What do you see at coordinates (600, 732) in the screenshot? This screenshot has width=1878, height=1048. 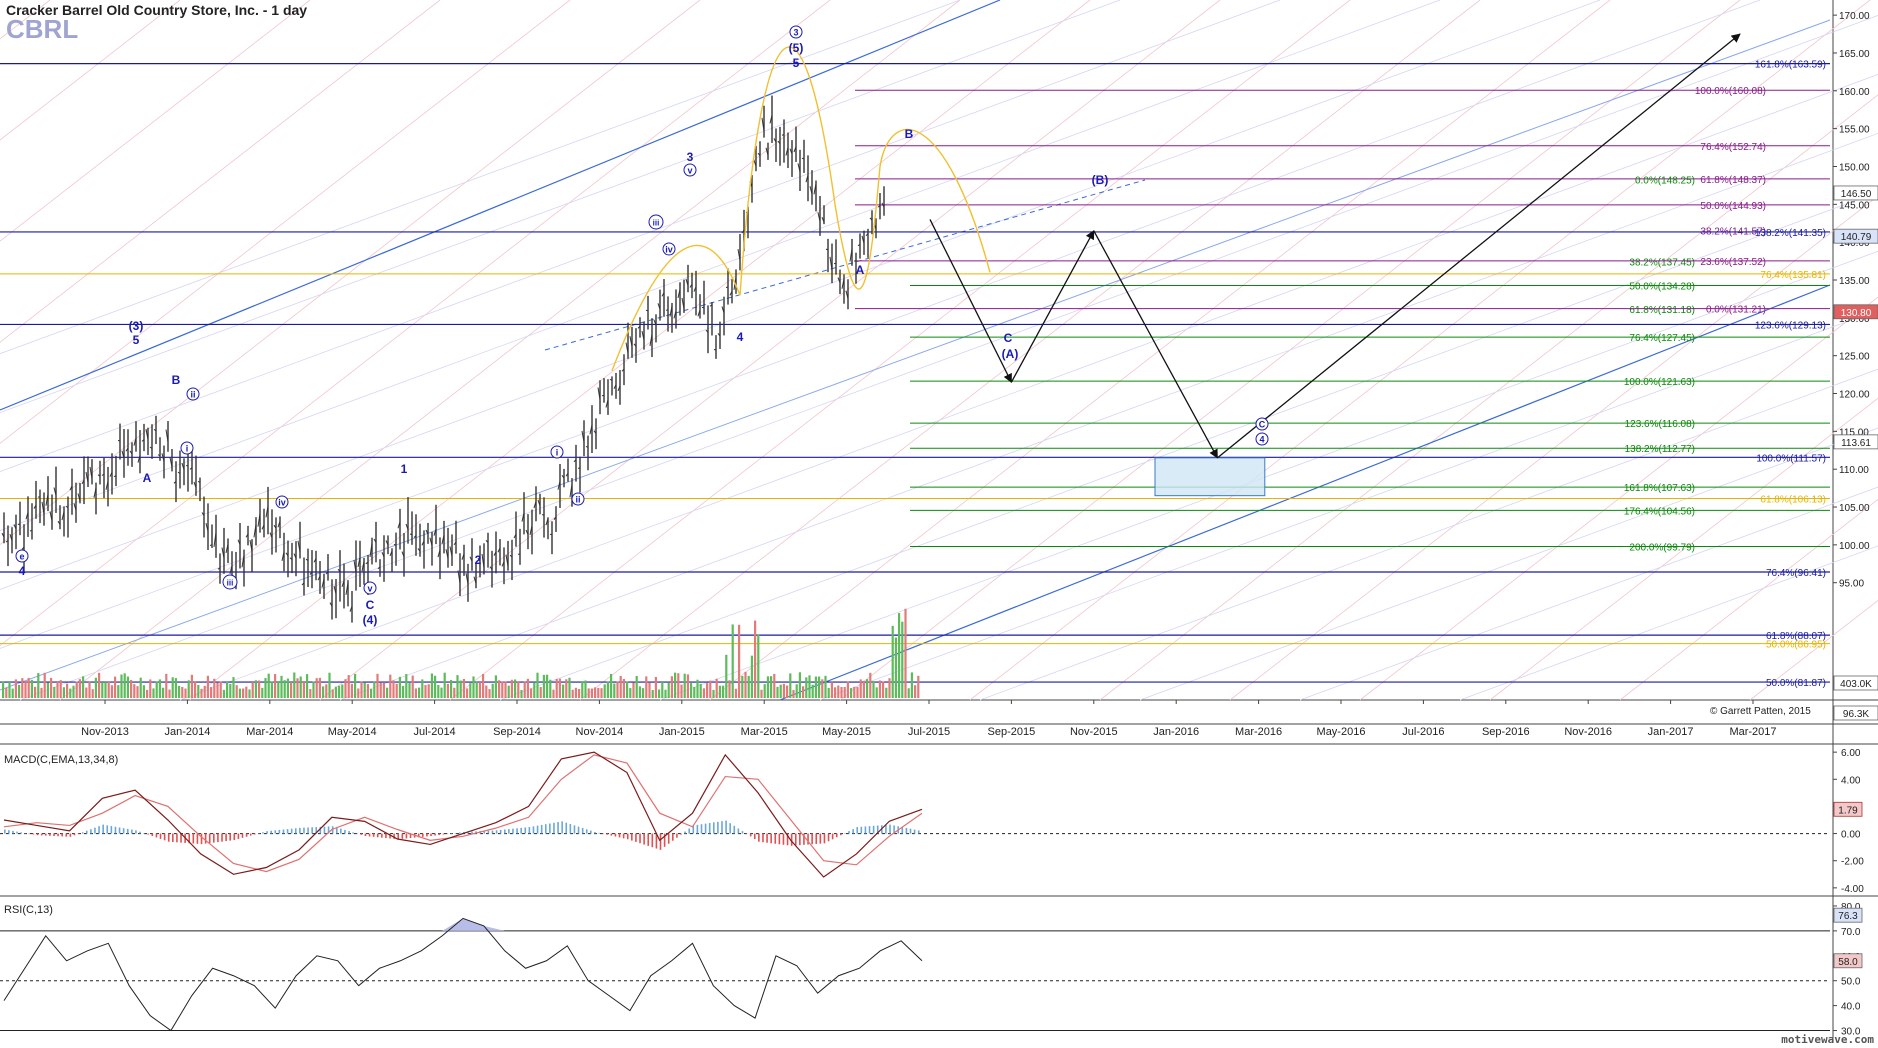 I see `date-tick-label: Nov-2014` at bounding box center [600, 732].